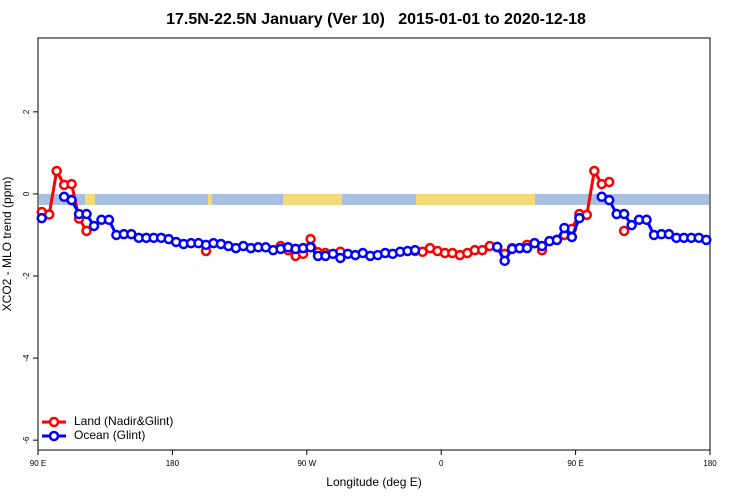 This screenshot has width=750, height=500. I want to click on y-axis-label: XCO2 - MLO trend (ppm), so click(7, 244).